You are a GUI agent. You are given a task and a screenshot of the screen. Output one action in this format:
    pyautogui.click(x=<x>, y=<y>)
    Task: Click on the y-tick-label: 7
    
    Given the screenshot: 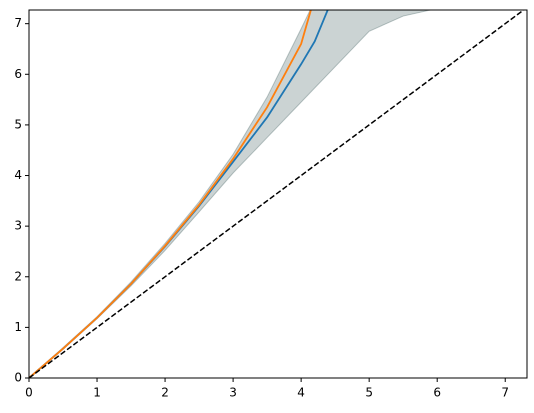 What is the action you would take?
    pyautogui.click(x=18, y=23)
    